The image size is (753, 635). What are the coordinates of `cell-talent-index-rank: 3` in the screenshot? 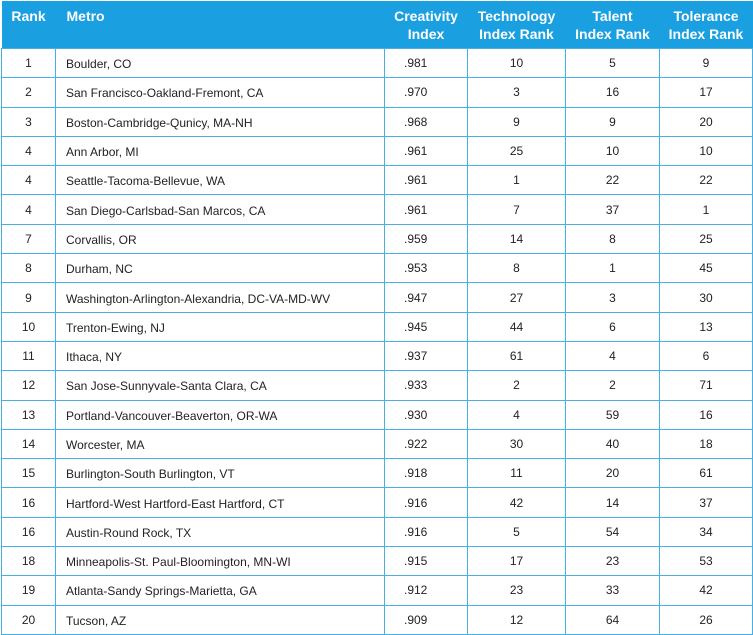 It's located at (612, 297).